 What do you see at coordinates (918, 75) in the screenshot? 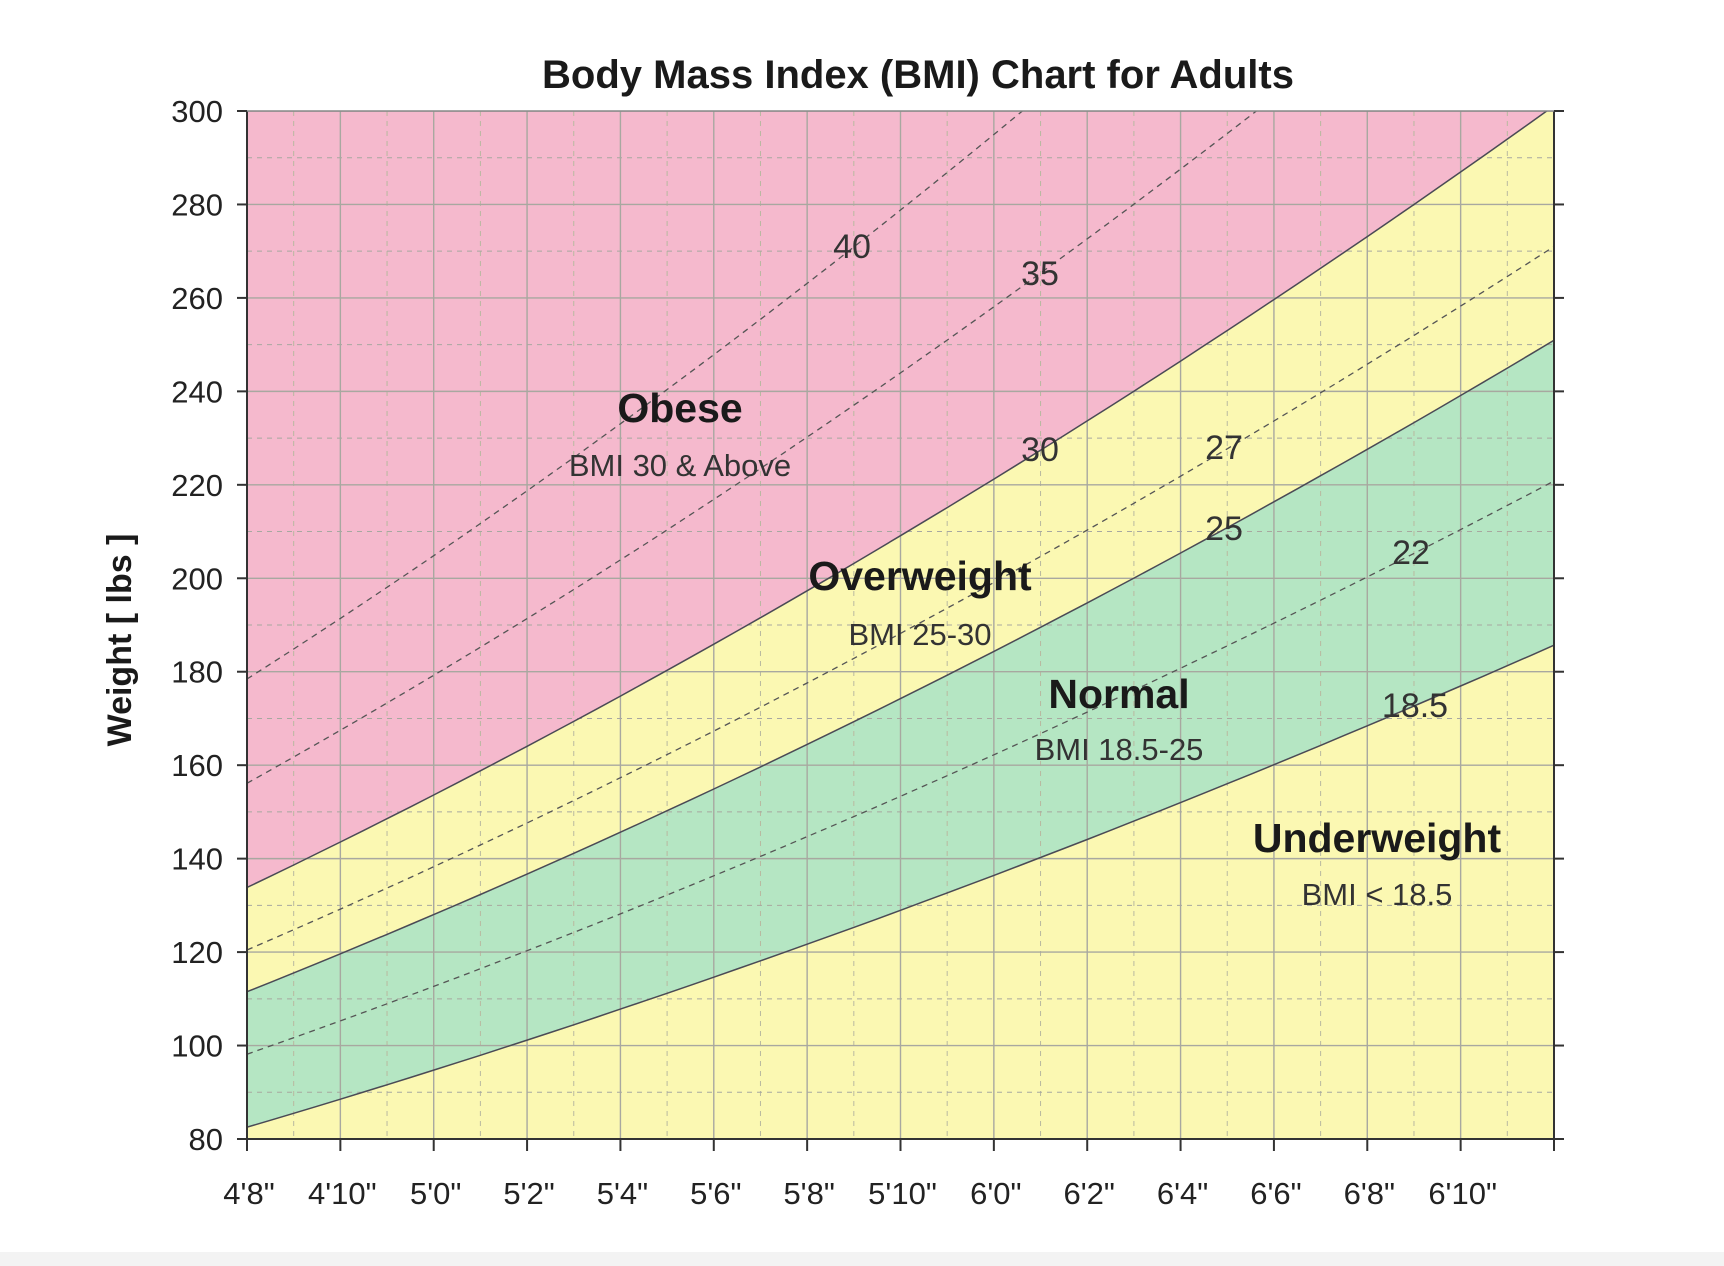
I see `chart-title: Body Mass Index (BMI) Chart for Adults` at bounding box center [918, 75].